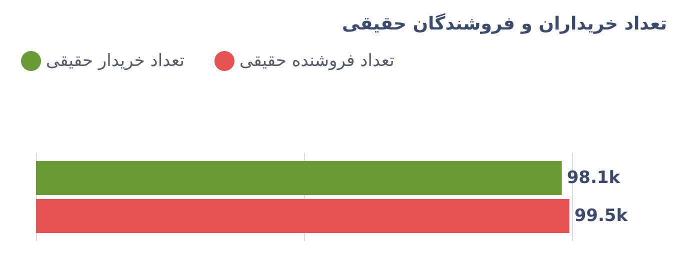  I want to click on legend-label: تعداد فروشنده حقیقی, so click(317, 61).